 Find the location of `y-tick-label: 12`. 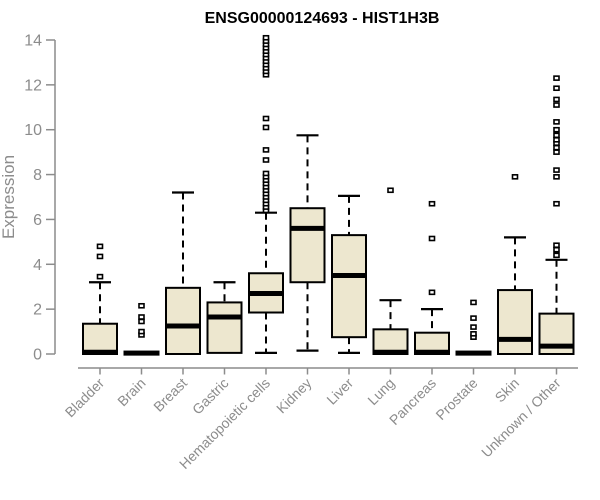

y-tick-label: 12 is located at coordinates (33, 85).